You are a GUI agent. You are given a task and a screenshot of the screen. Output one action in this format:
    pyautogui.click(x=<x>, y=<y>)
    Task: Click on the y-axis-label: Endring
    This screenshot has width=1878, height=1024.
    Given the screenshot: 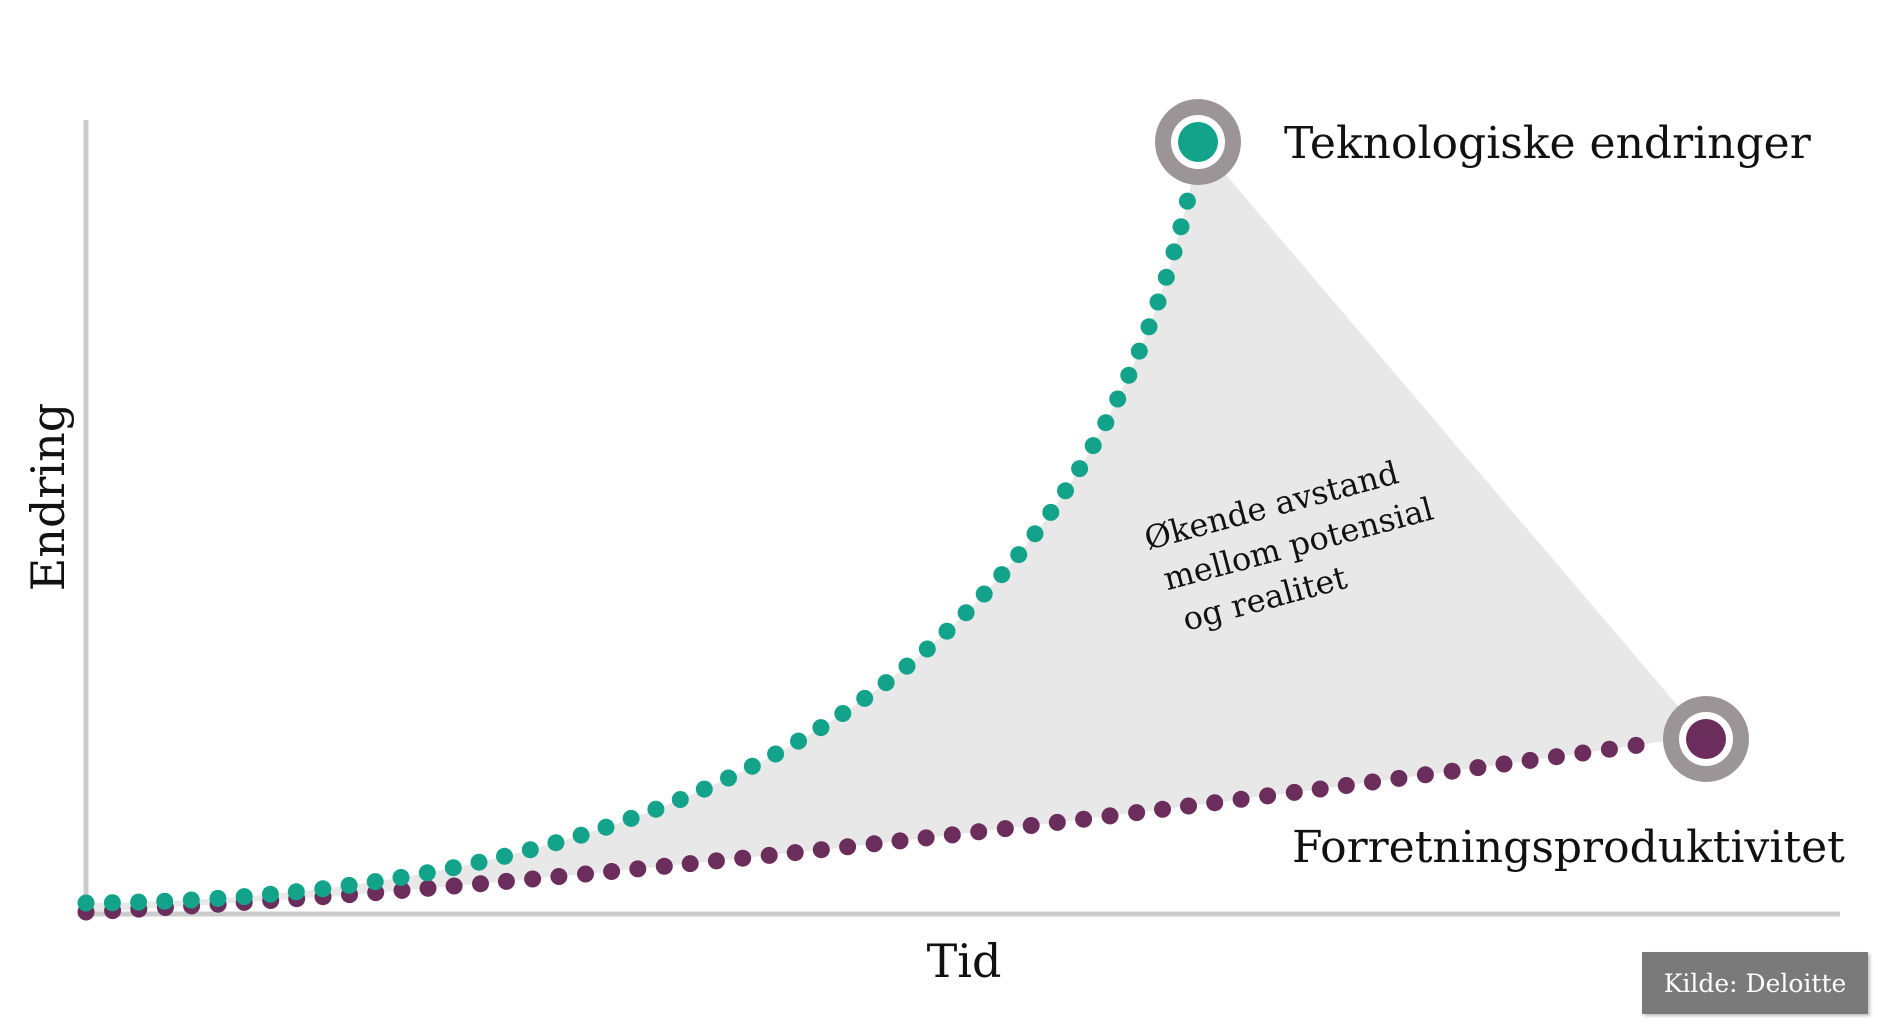 What is the action you would take?
    pyautogui.click(x=48, y=497)
    